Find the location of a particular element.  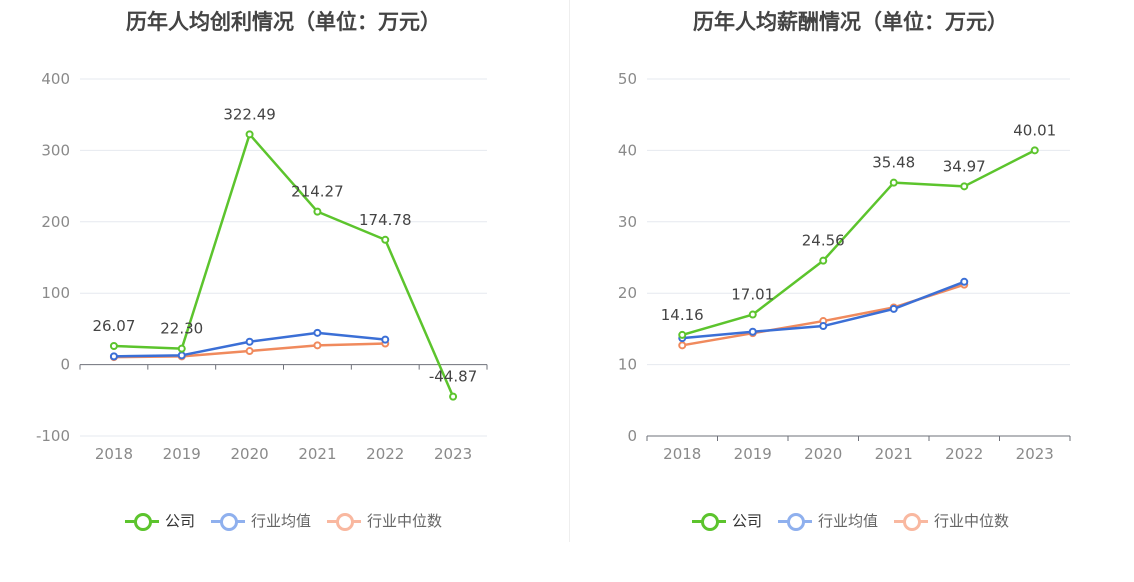

y-tick-label: 40 is located at coordinates (627, 150).